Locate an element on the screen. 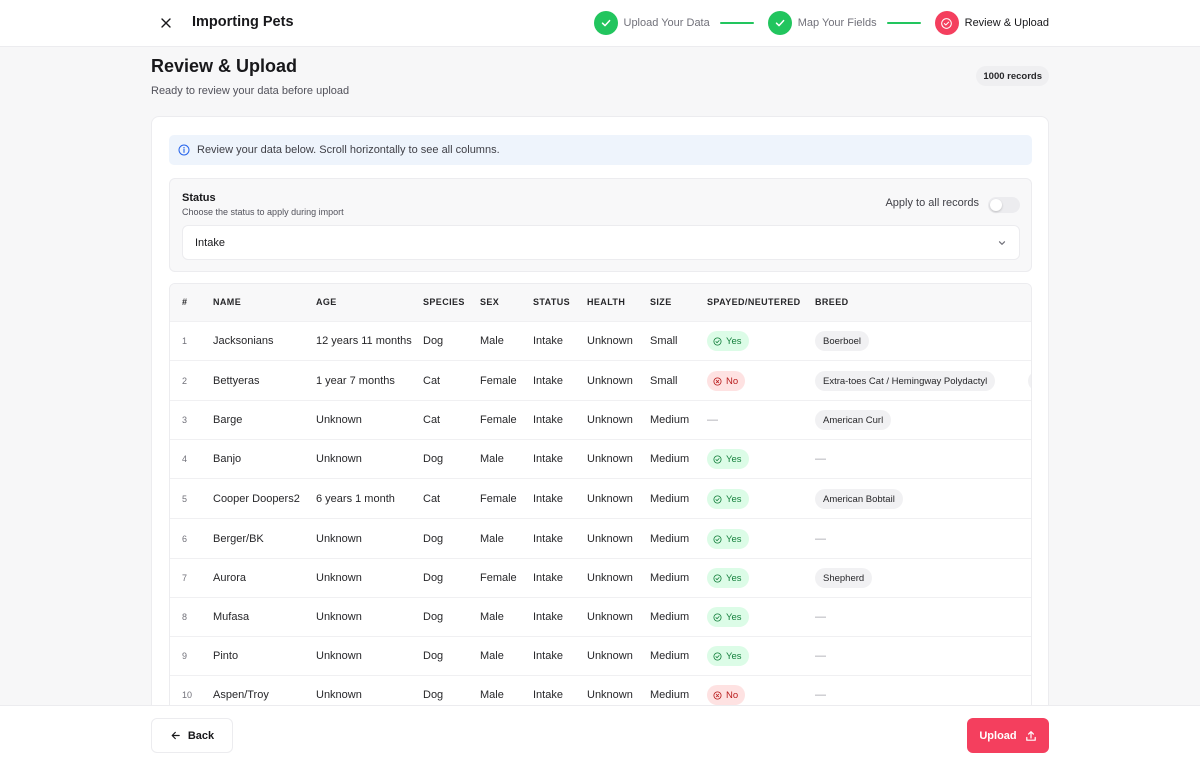 The height and width of the screenshot is (764, 1200). step-upload-data: Upload Your Data is located at coordinates (651, 23).